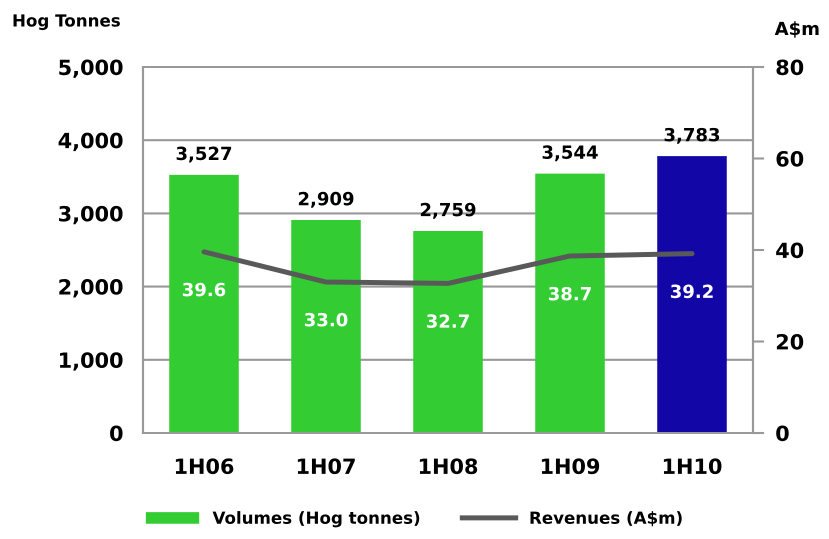 This screenshot has height=539, width=829. Describe the element at coordinates (204, 154) in the screenshot. I see `data-label: 3,527` at that location.